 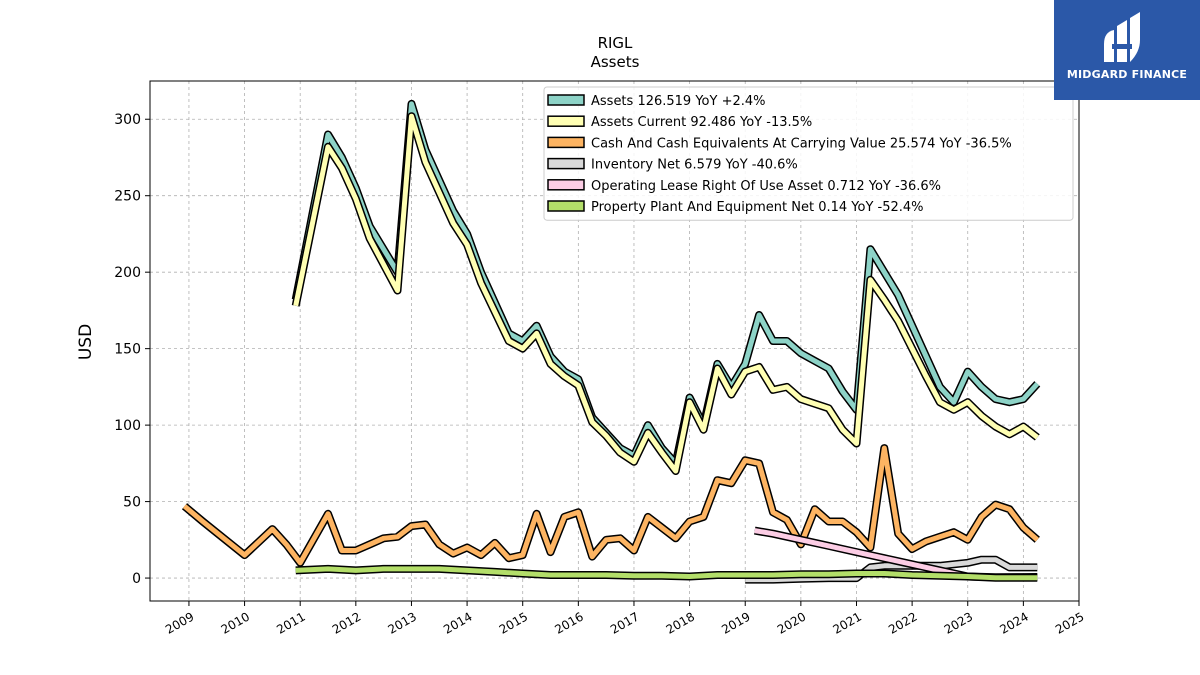 What do you see at coordinates (136, 579) in the screenshot?
I see `y-tick-label: 0` at bounding box center [136, 579].